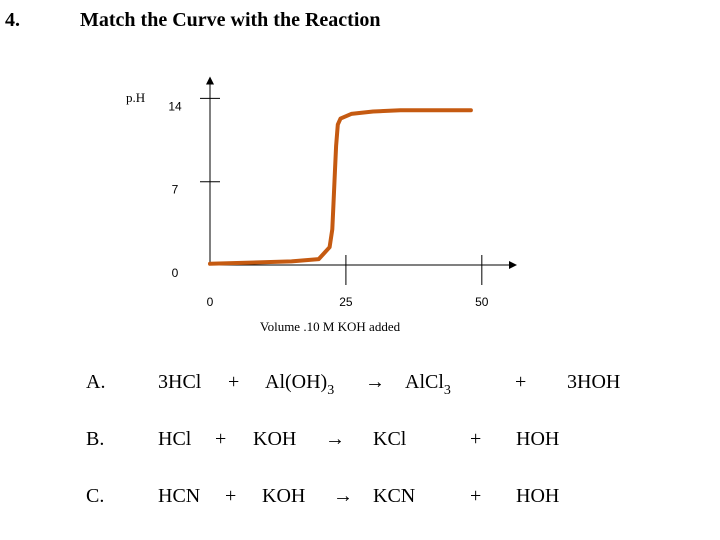 The image size is (720, 540). What do you see at coordinates (95, 382) in the screenshot?
I see `reaction-label: A.` at bounding box center [95, 382].